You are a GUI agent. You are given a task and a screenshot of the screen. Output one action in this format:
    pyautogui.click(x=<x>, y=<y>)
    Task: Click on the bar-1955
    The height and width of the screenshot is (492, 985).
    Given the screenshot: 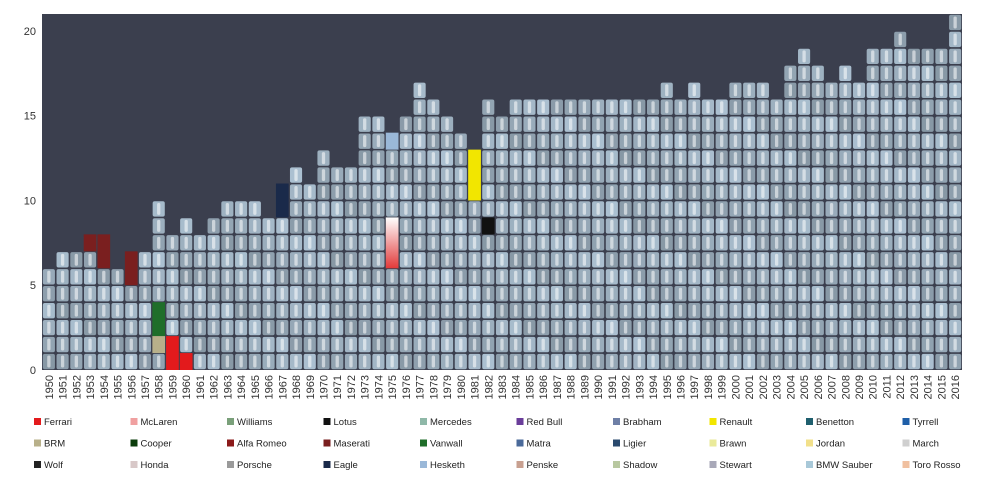 What is the action you would take?
    pyautogui.click(x=117, y=319)
    